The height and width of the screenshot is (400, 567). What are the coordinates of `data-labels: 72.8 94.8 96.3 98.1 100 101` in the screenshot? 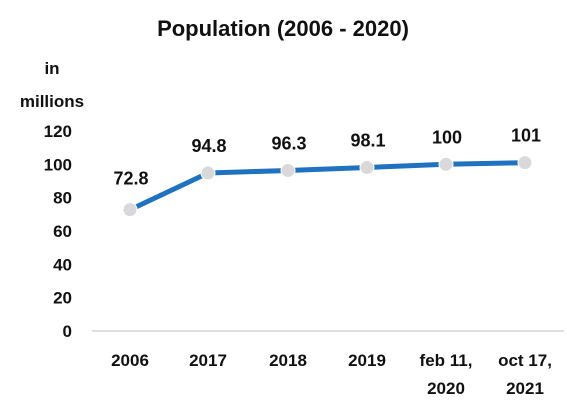 It's located at (327, 157).